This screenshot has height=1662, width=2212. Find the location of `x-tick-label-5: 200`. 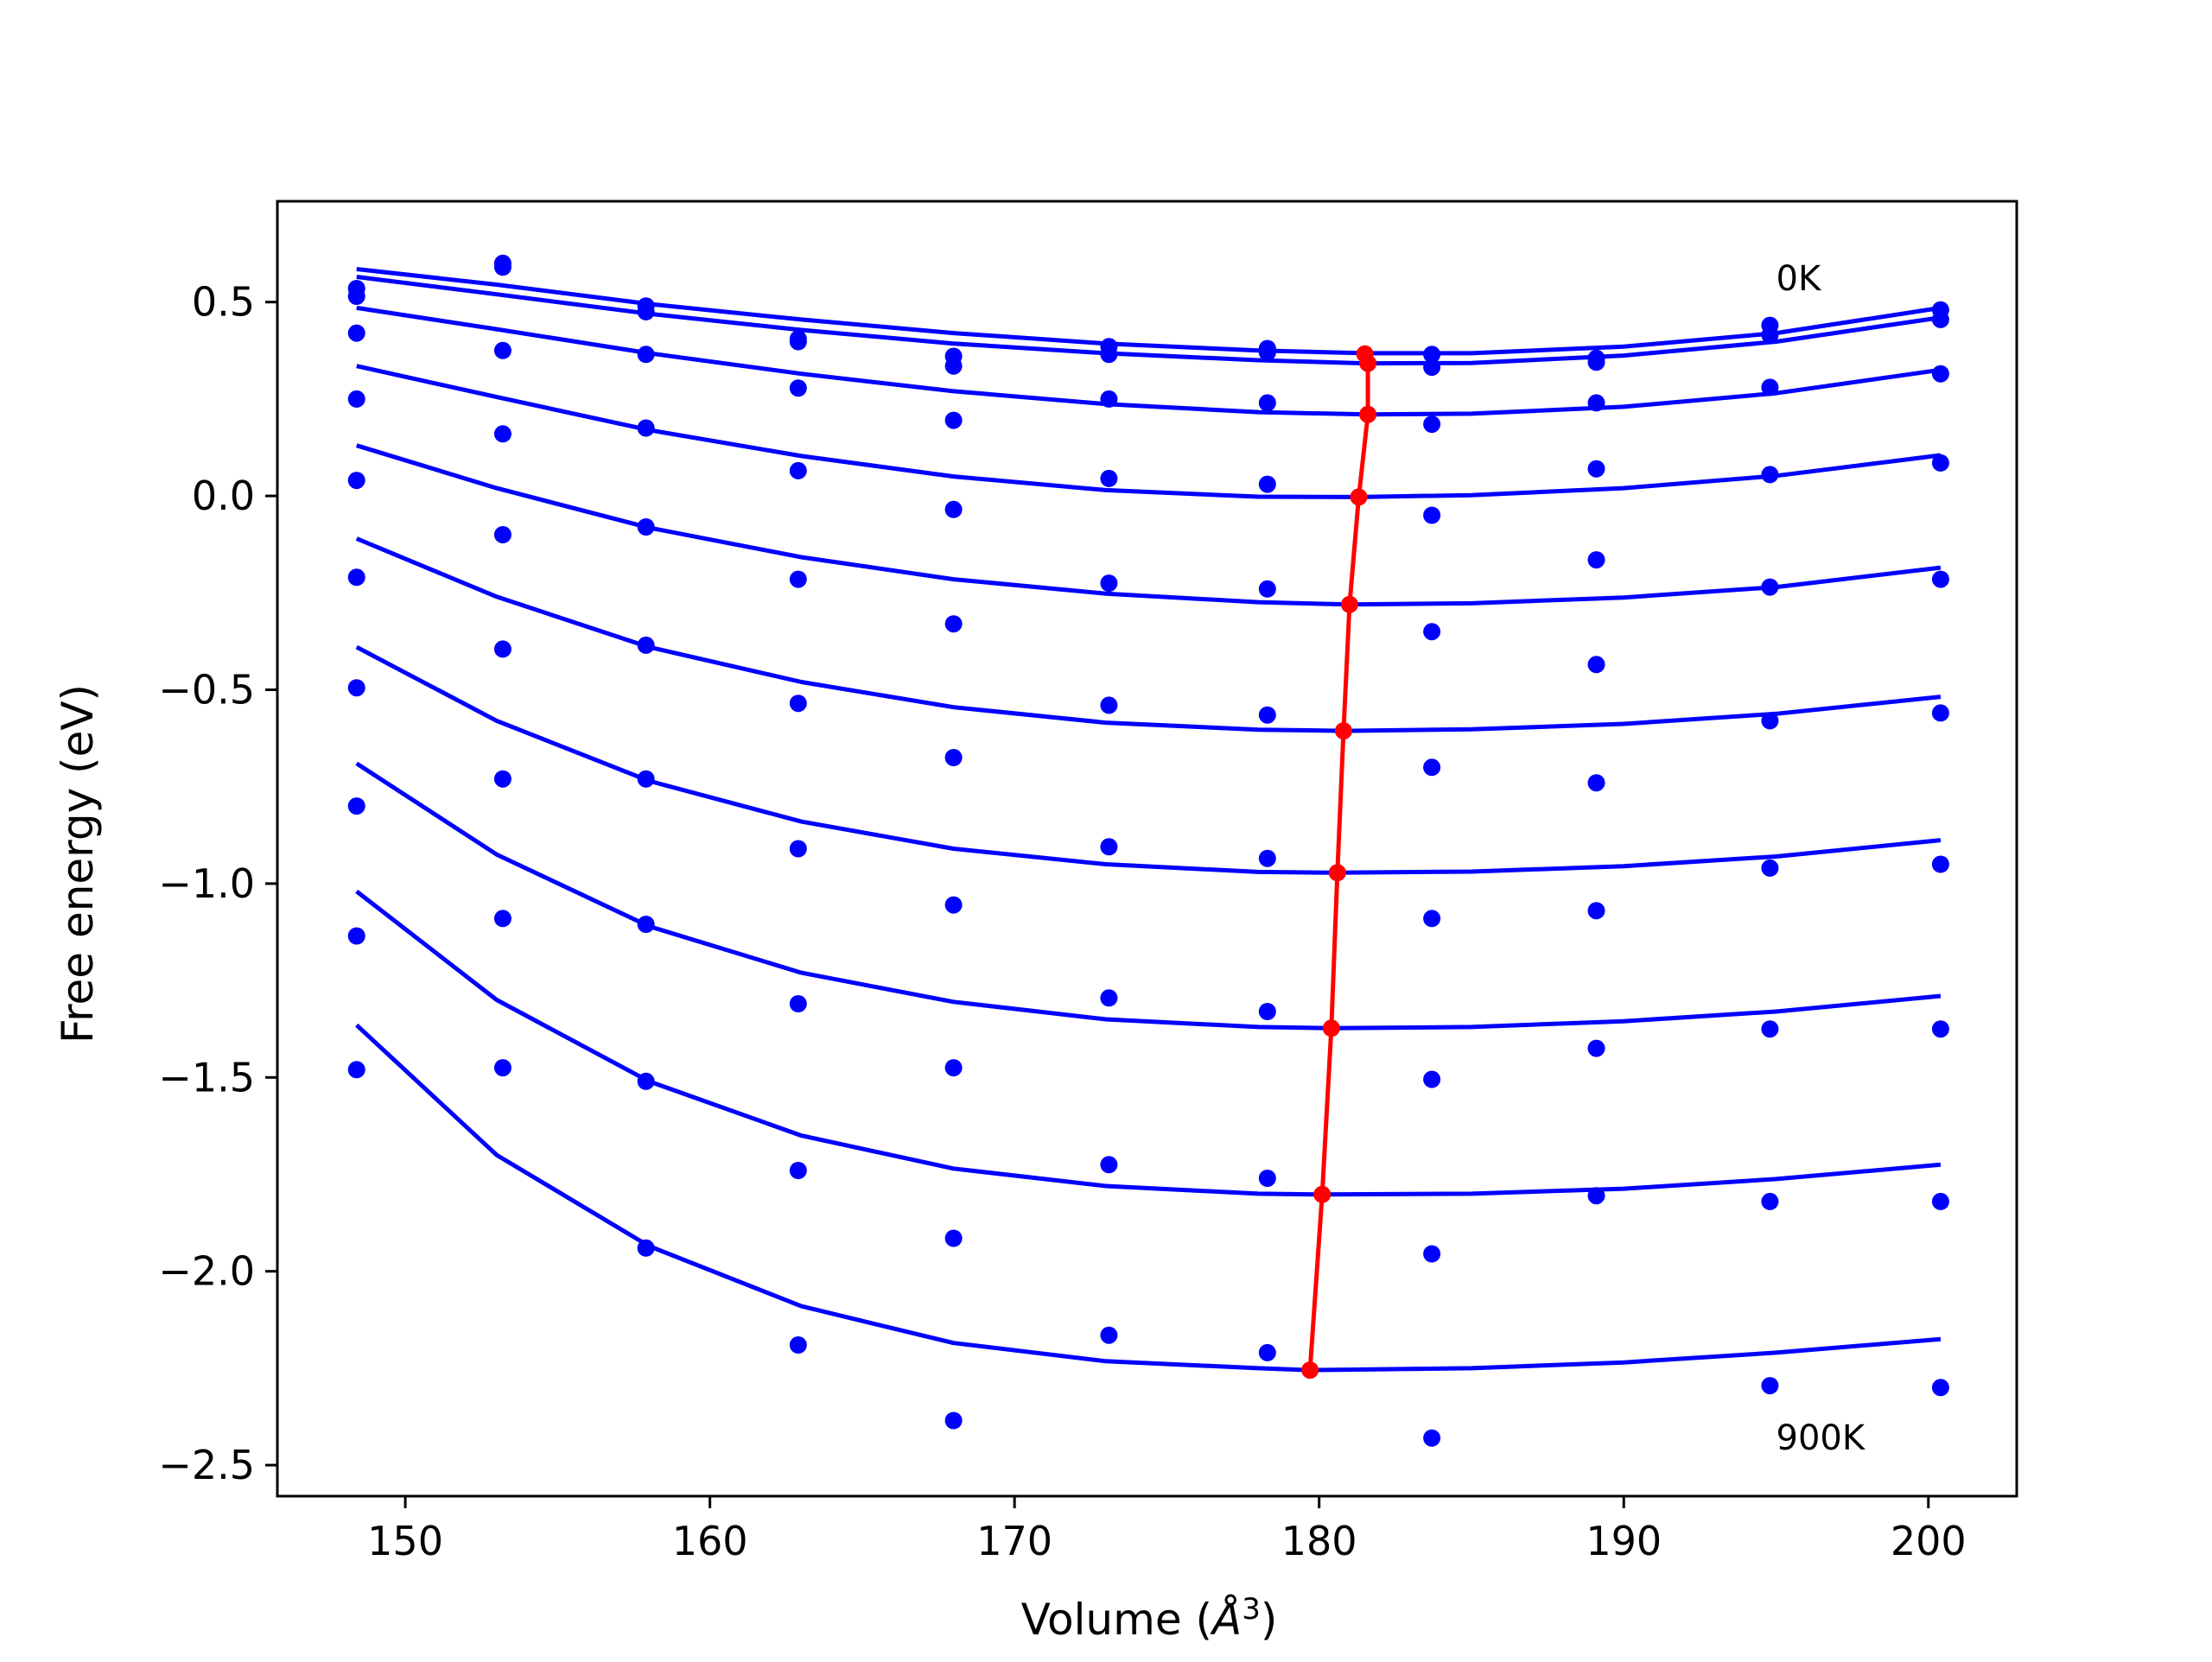

x-tick-label-5: 200 is located at coordinates (1929, 1541).